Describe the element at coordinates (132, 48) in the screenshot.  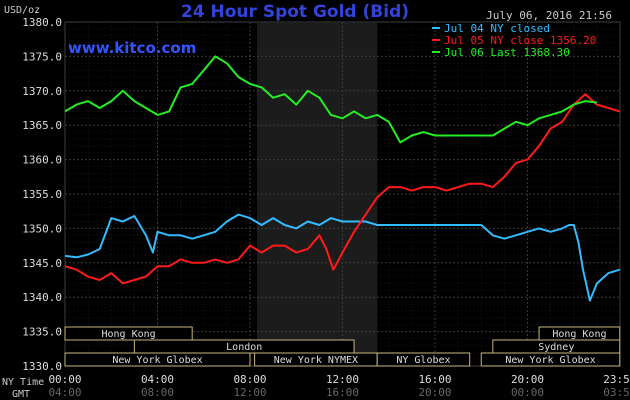
I see `kitco-watermark: www.kitco.com` at that location.